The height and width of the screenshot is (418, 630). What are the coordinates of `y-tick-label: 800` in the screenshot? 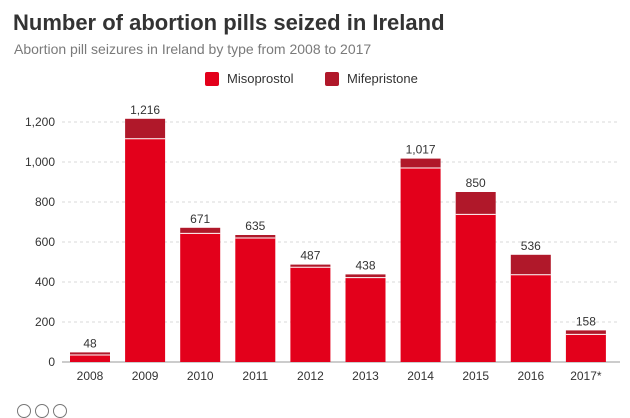 It's located at (45, 202).